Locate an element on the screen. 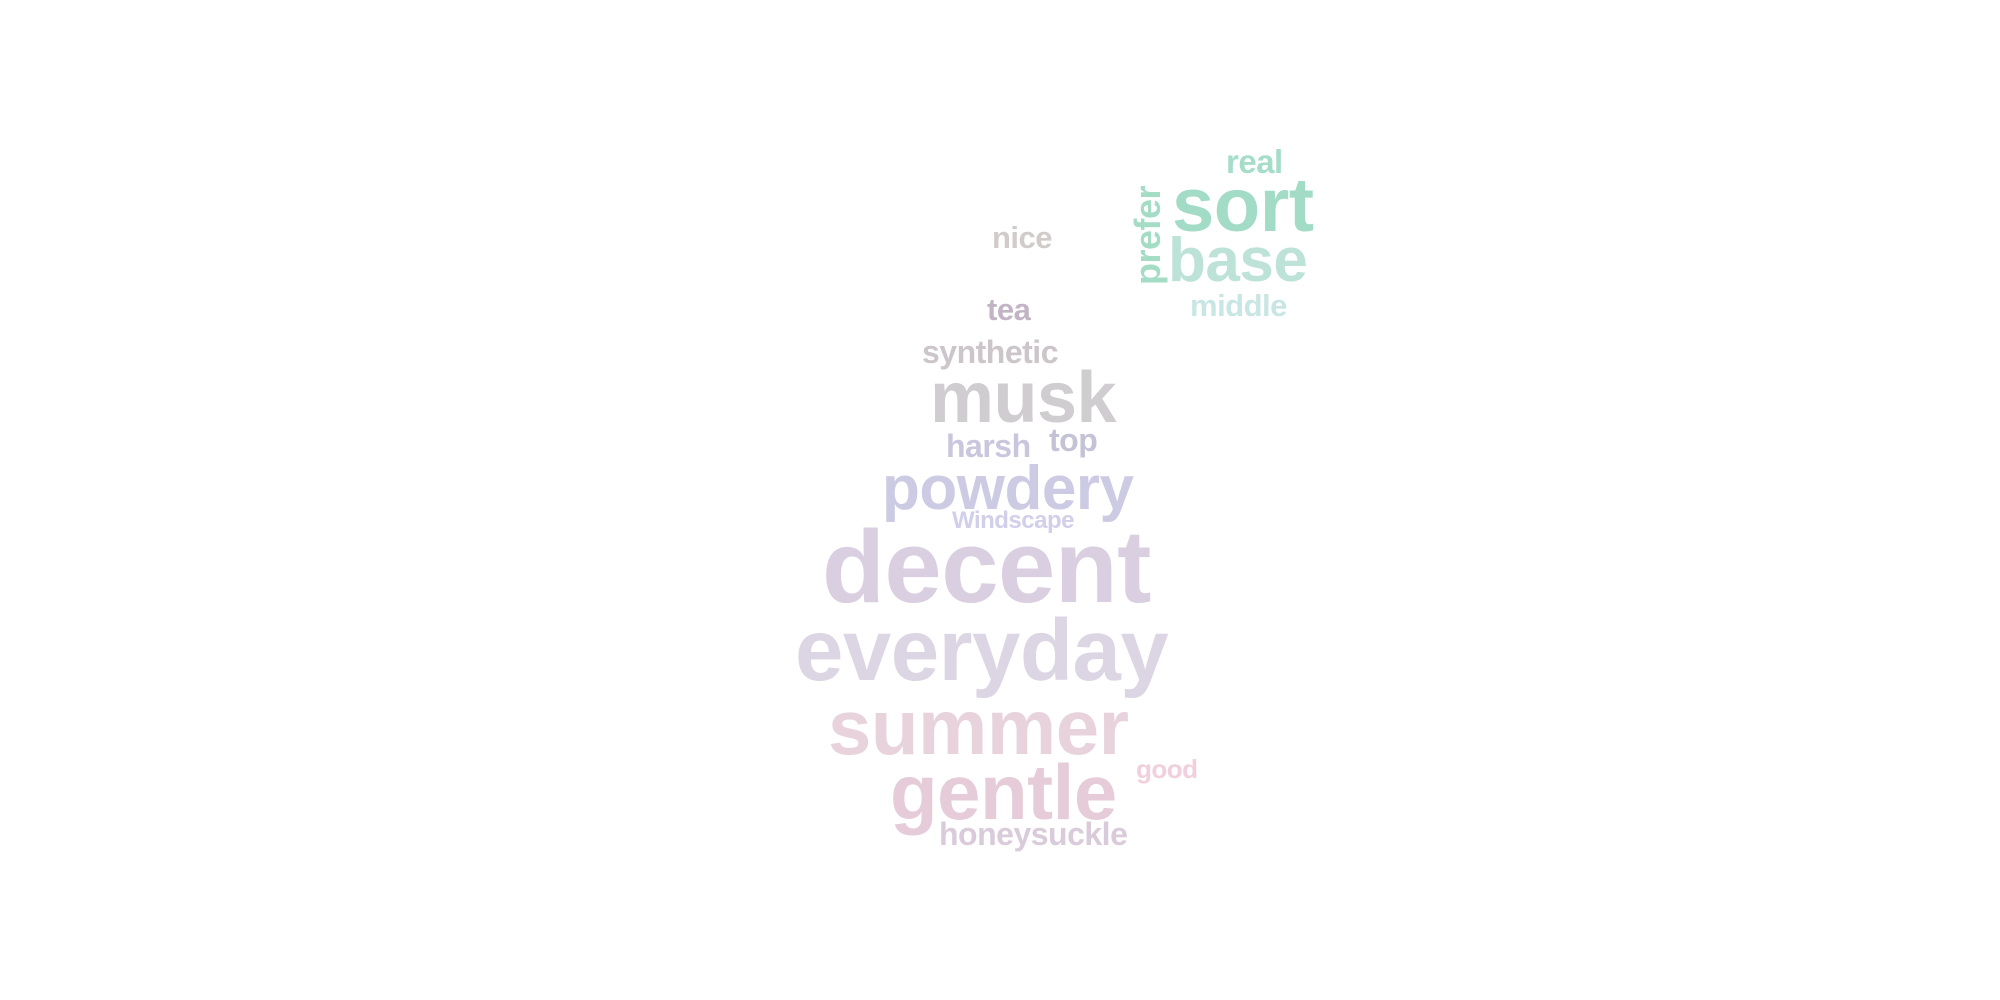  word-good: good is located at coordinates (1167, 769).